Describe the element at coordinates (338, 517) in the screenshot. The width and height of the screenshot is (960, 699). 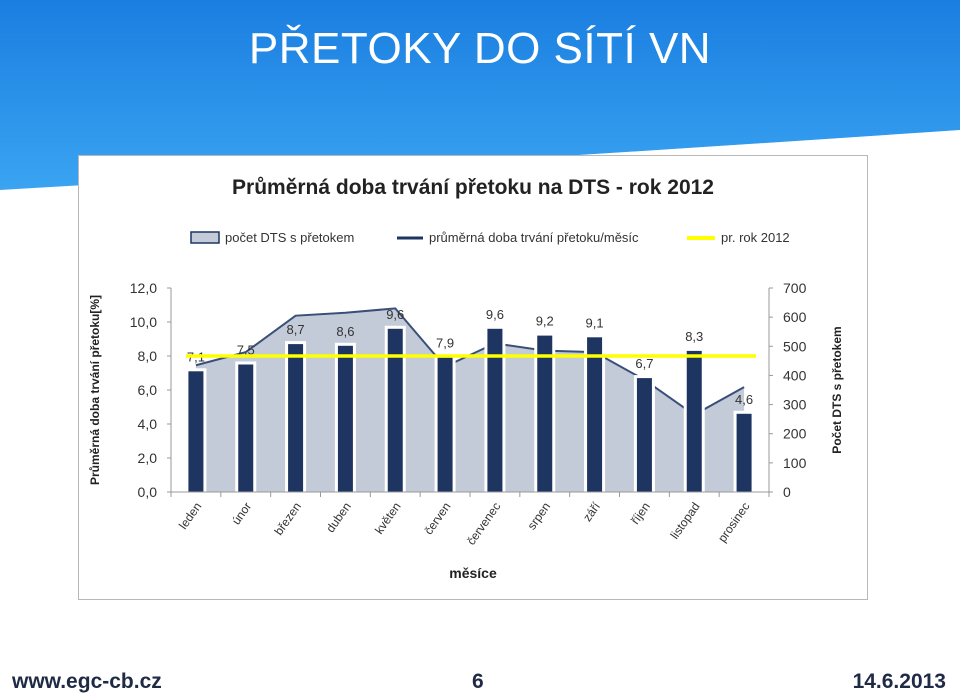
I see `x-tick-label: duben` at that location.